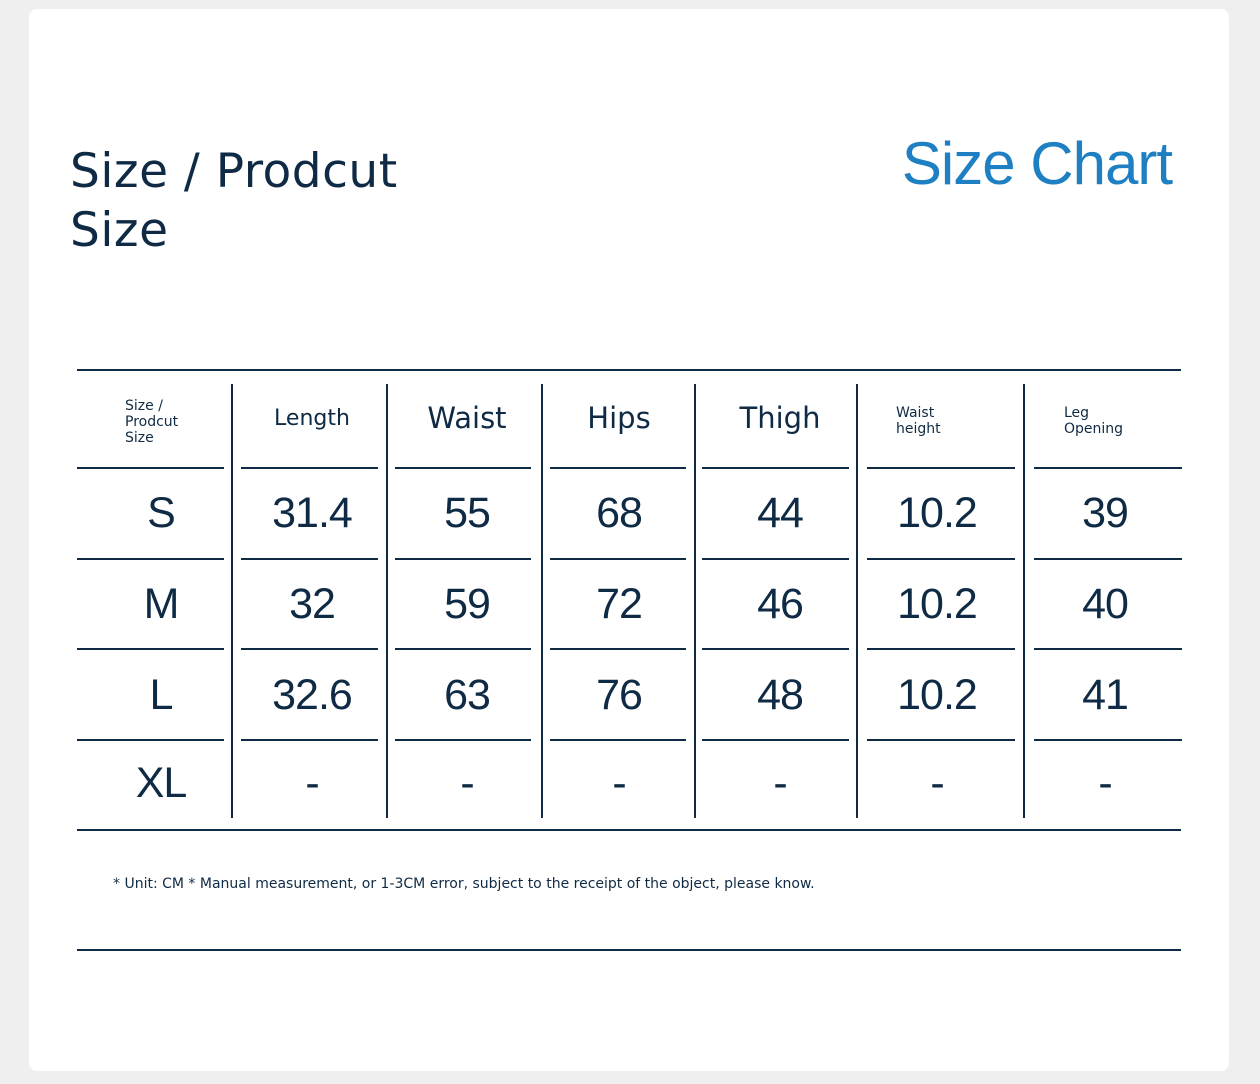  I want to click on measurement-value: 32, so click(312, 603).